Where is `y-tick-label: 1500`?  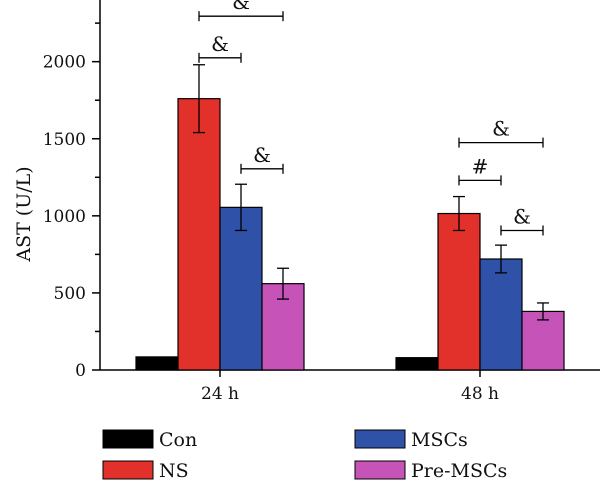
y-tick-label: 1500 is located at coordinates (64, 140).